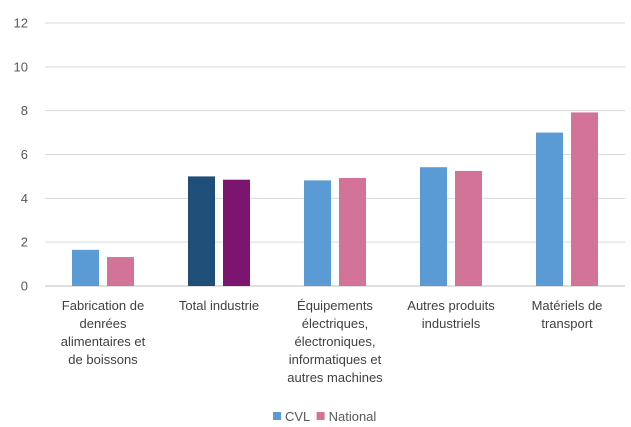 Image resolution: width=631 pixels, height=427 pixels. Describe the element at coordinates (335, 305) in the screenshot. I see `x-category-label-line: Équipements` at that location.